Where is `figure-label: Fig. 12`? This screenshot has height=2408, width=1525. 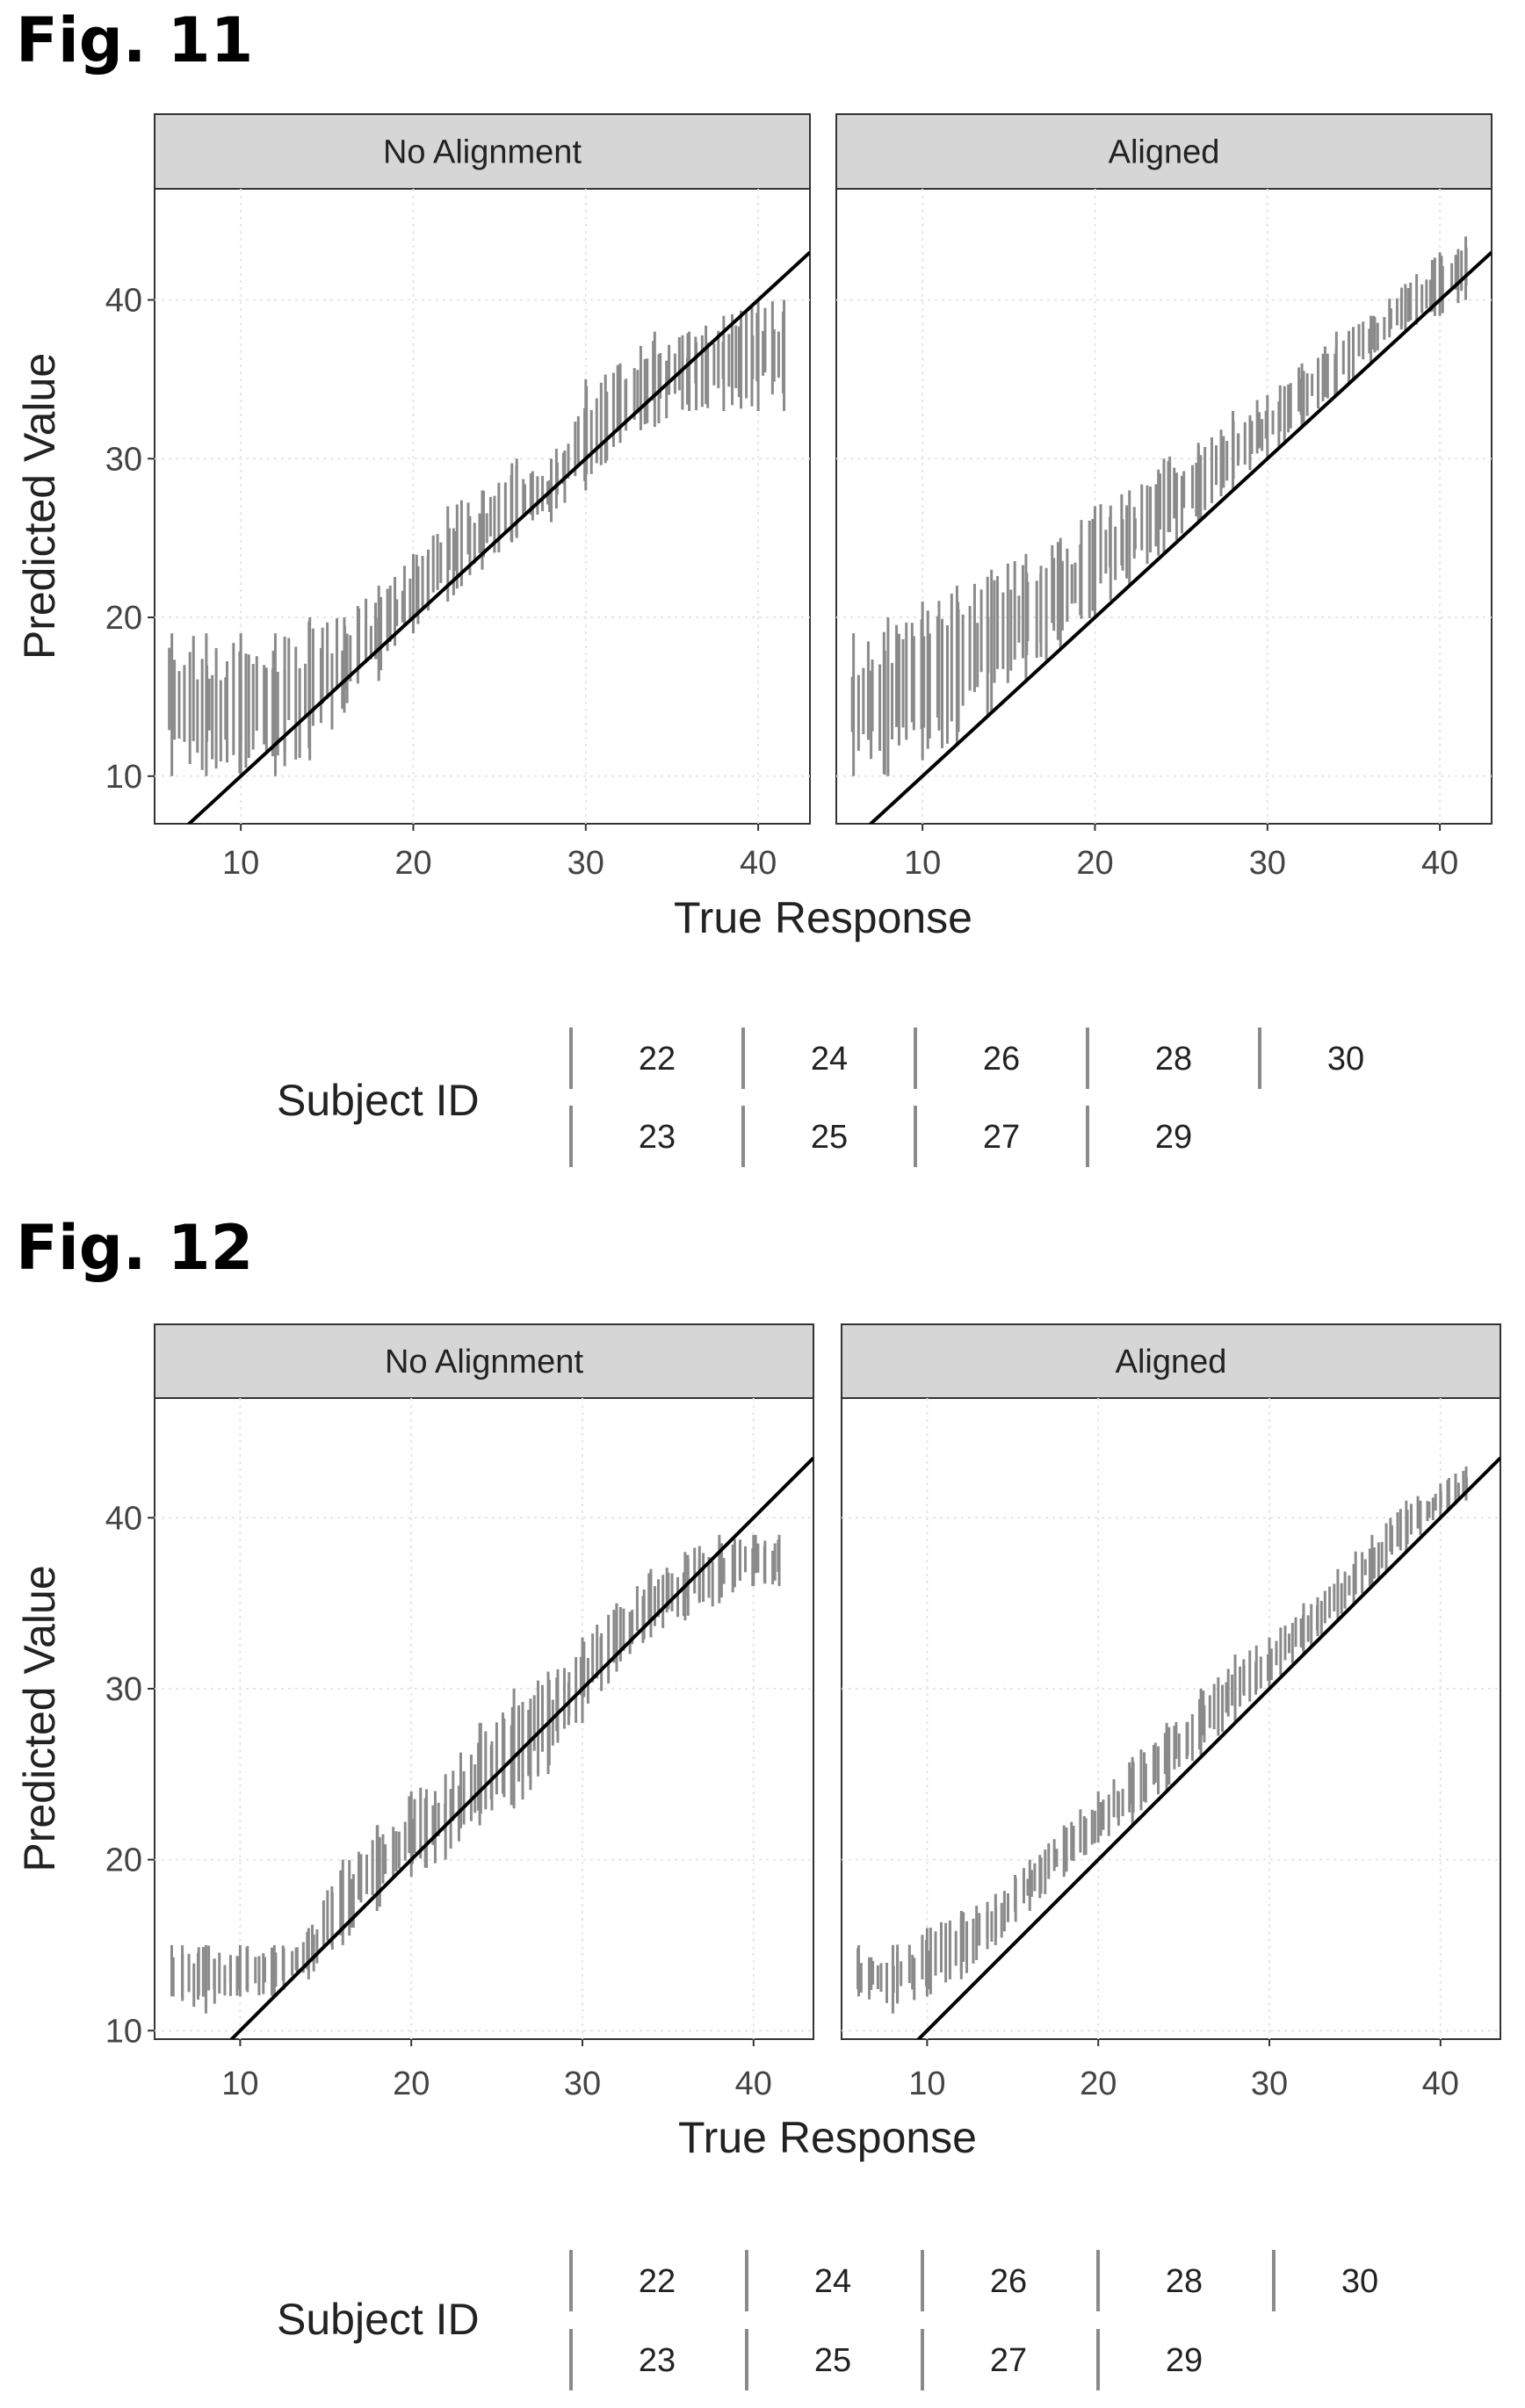
figure-label: Fig. 12 is located at coordinates (134, 1248).